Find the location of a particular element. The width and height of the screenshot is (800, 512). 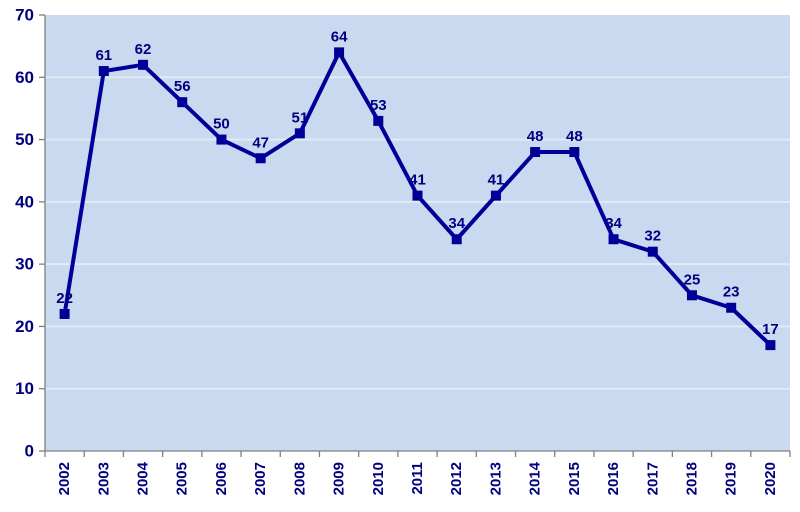

y-axis-label-20: 20 is located at coordinates (24, 326).